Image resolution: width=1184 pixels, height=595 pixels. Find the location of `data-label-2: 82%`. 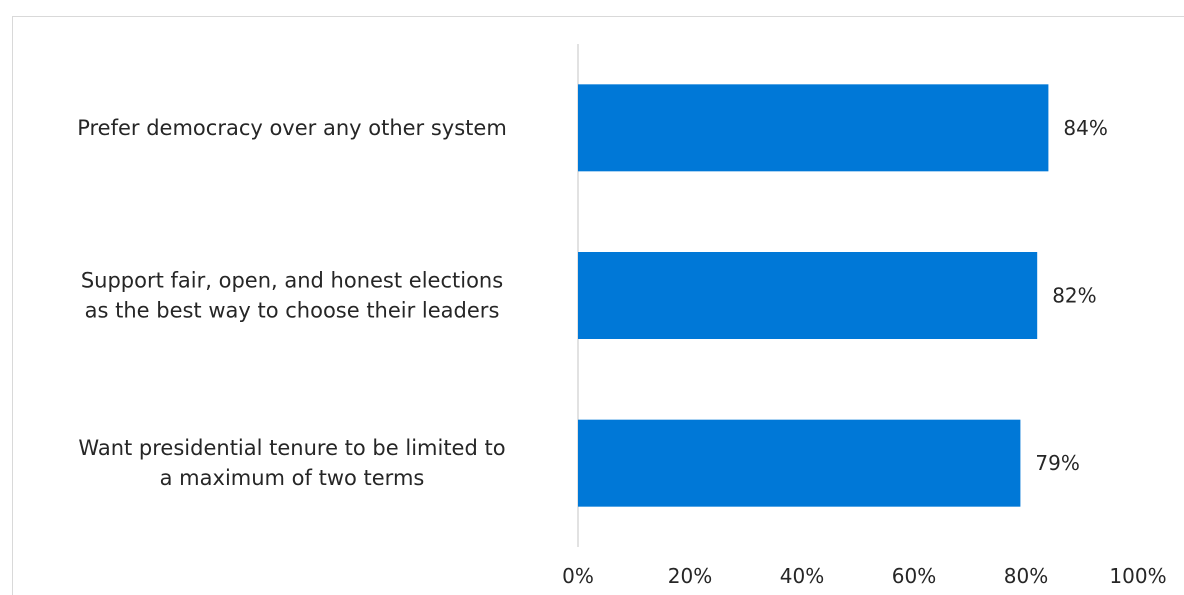

data-label-2: 82% is located at coordinates (1074, 296).